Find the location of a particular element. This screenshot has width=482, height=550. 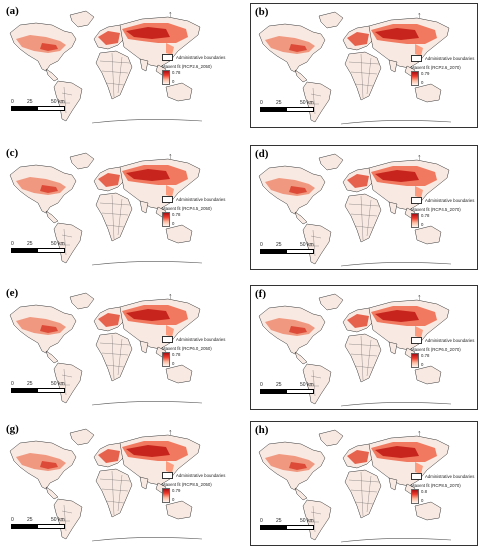

legend-title: Maxent fit (RCP2.6_2070) is located at coordinates (436, 67).